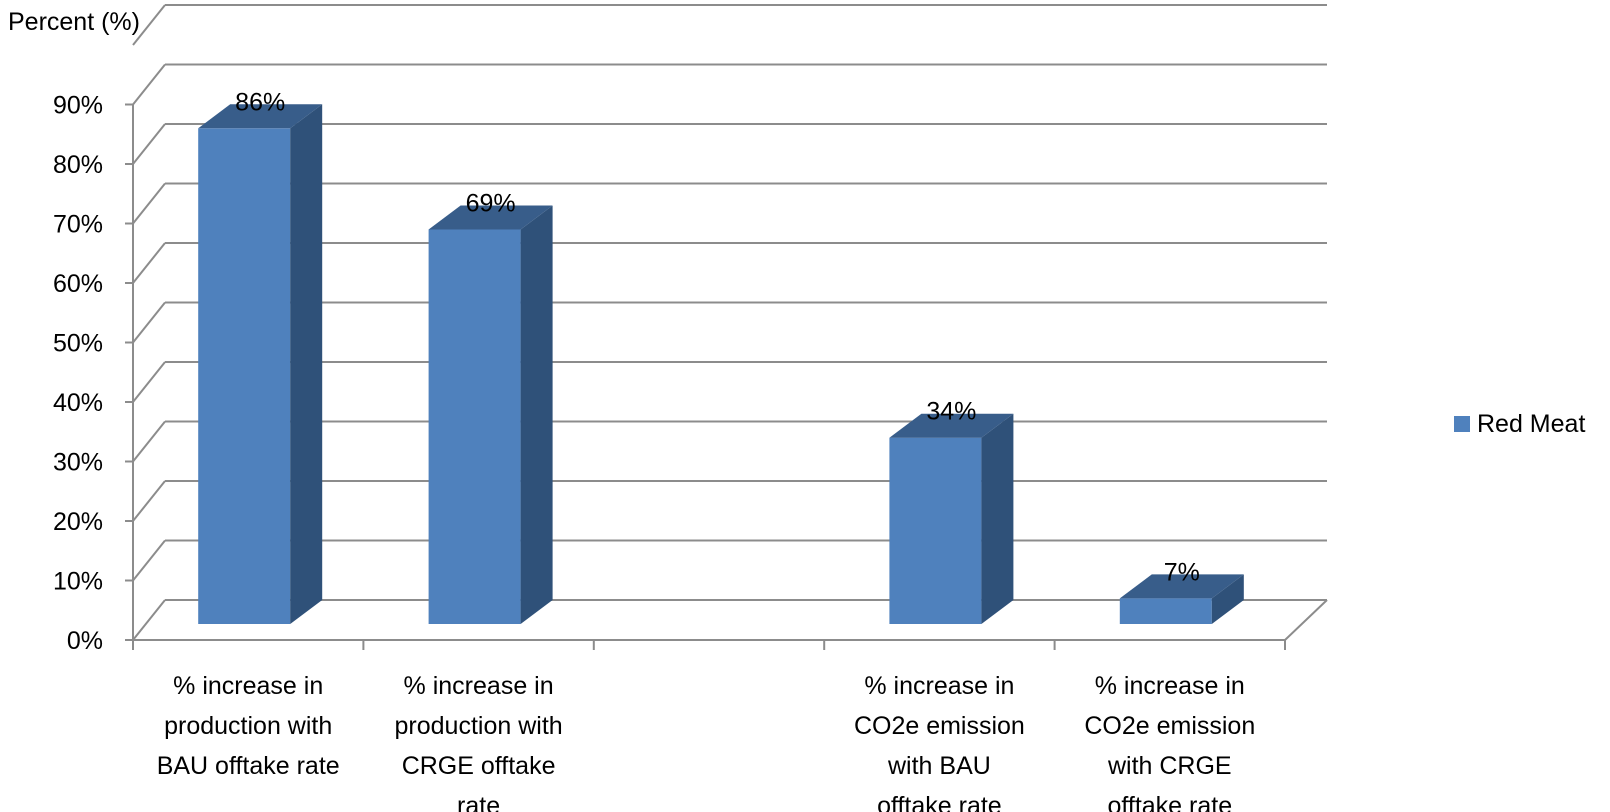 The image size is (1610, 812). I want to click on y-tick-label: 0%, so click(85, 641).